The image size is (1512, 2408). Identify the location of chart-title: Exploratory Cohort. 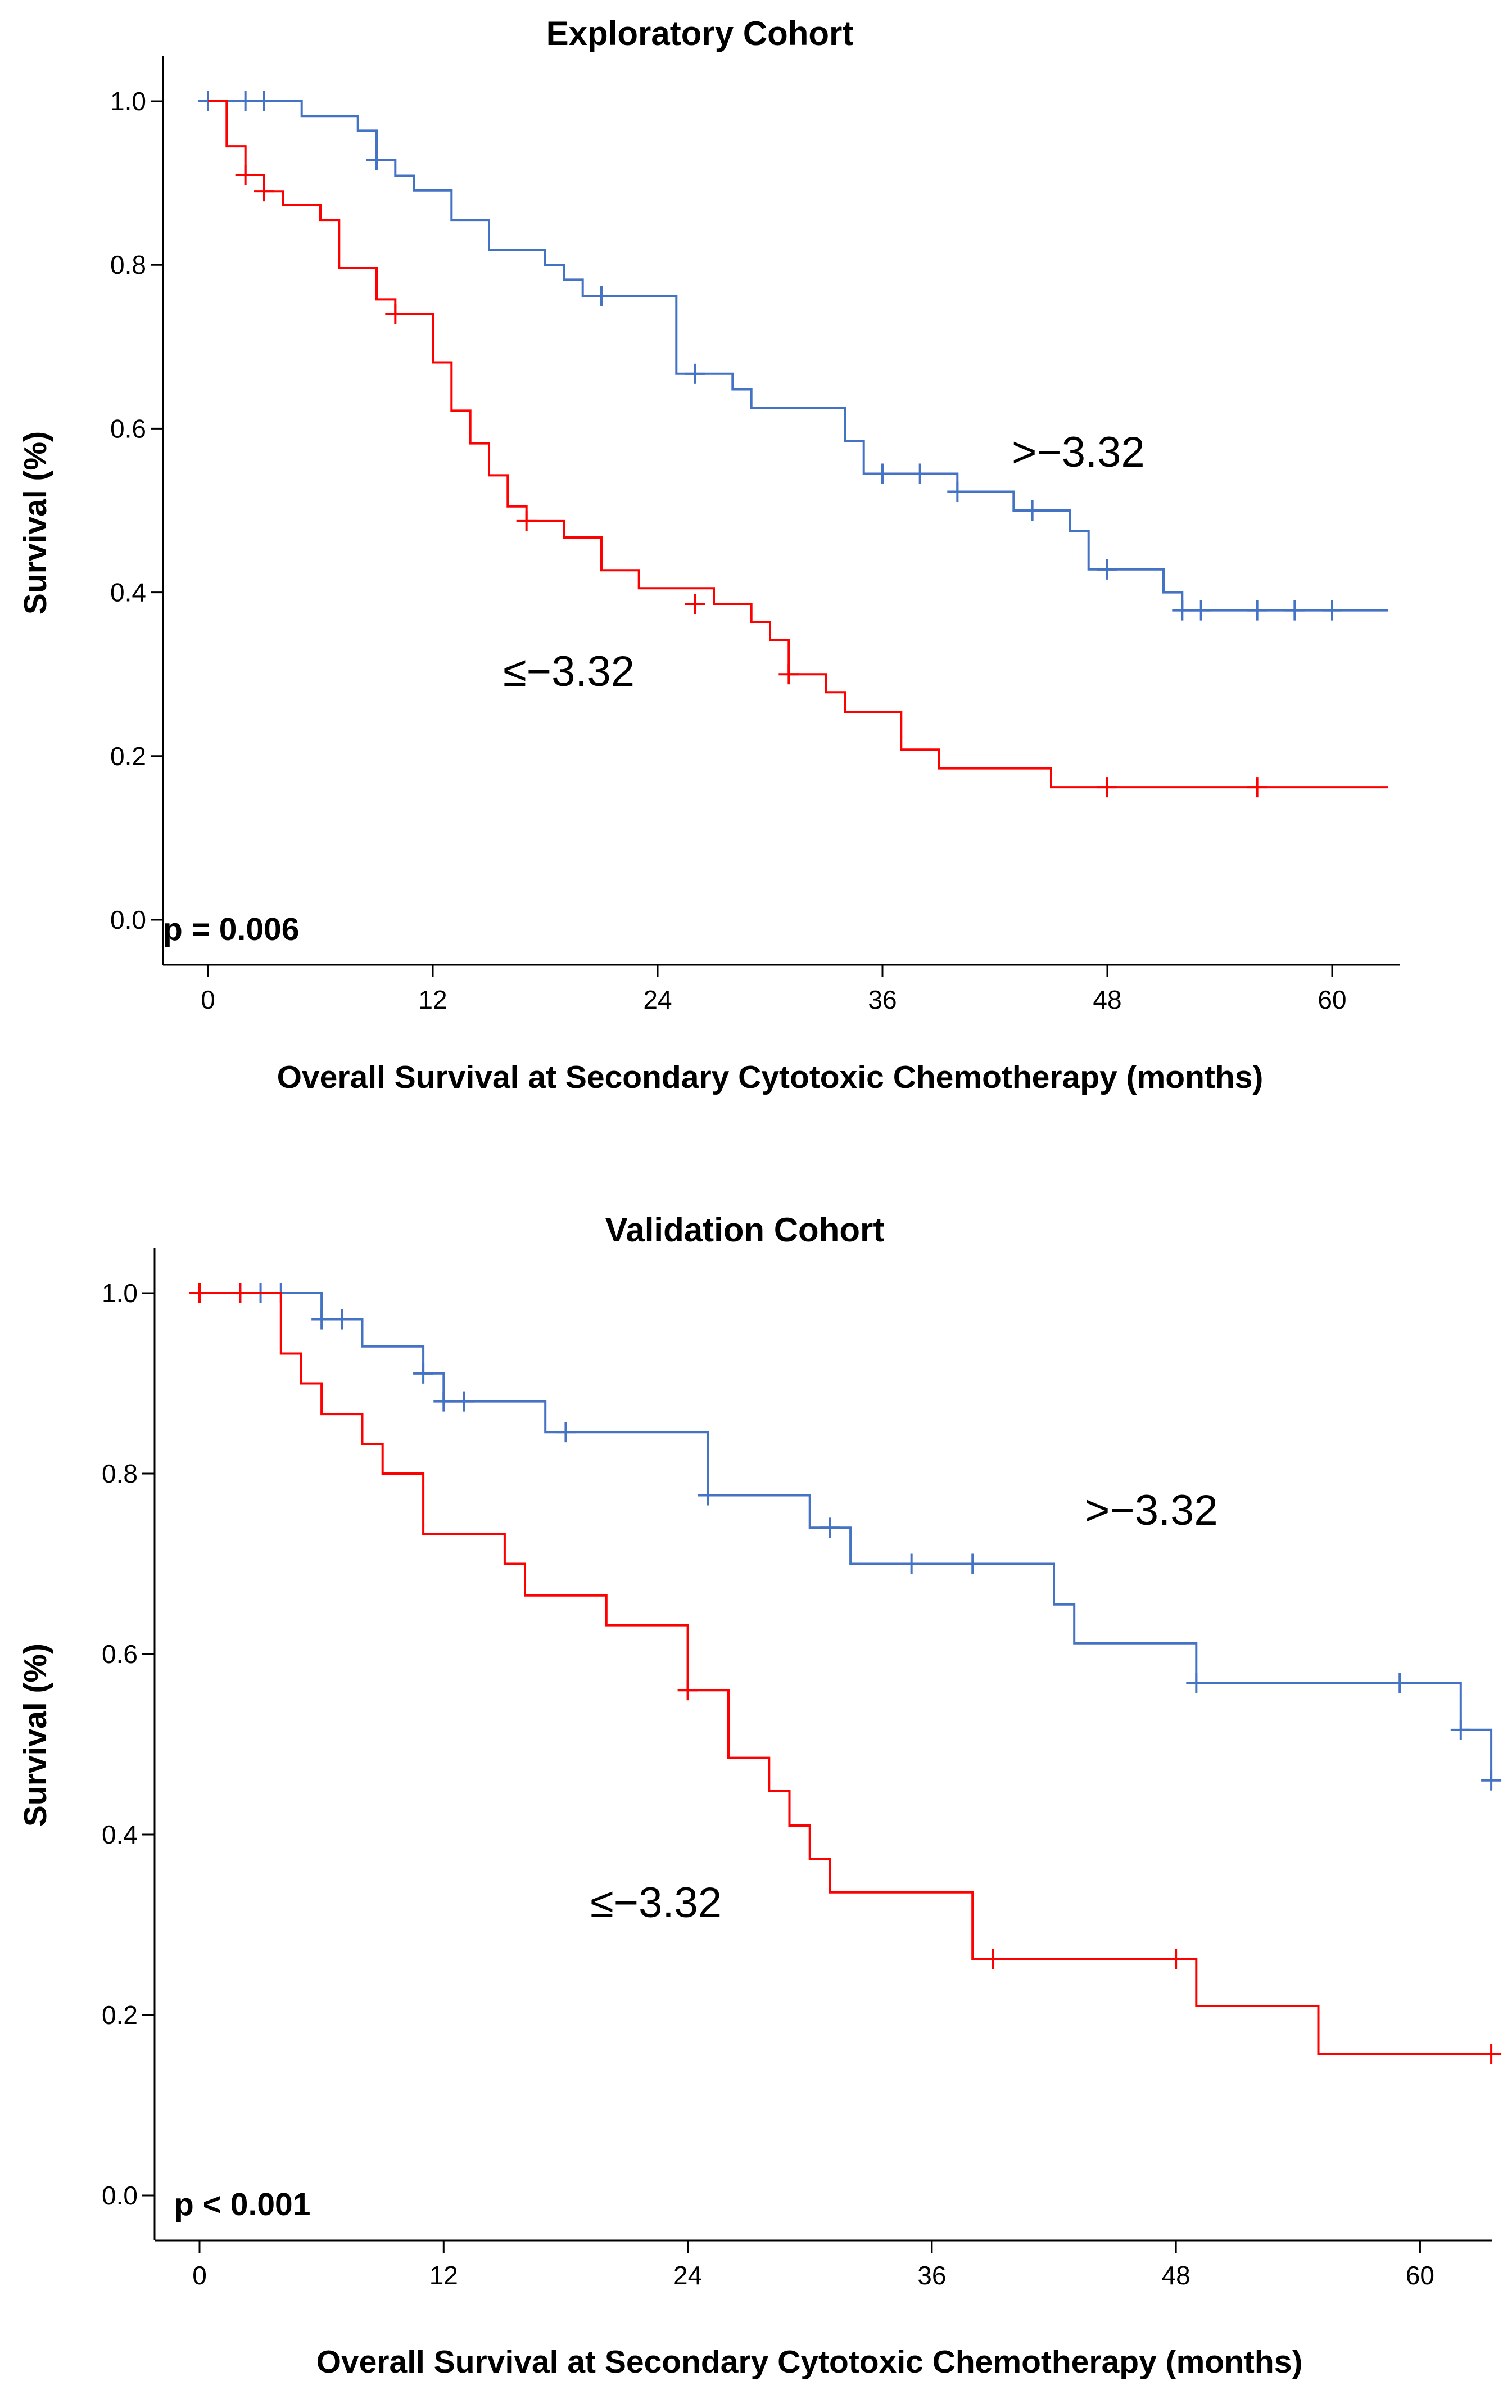
(700, 33).